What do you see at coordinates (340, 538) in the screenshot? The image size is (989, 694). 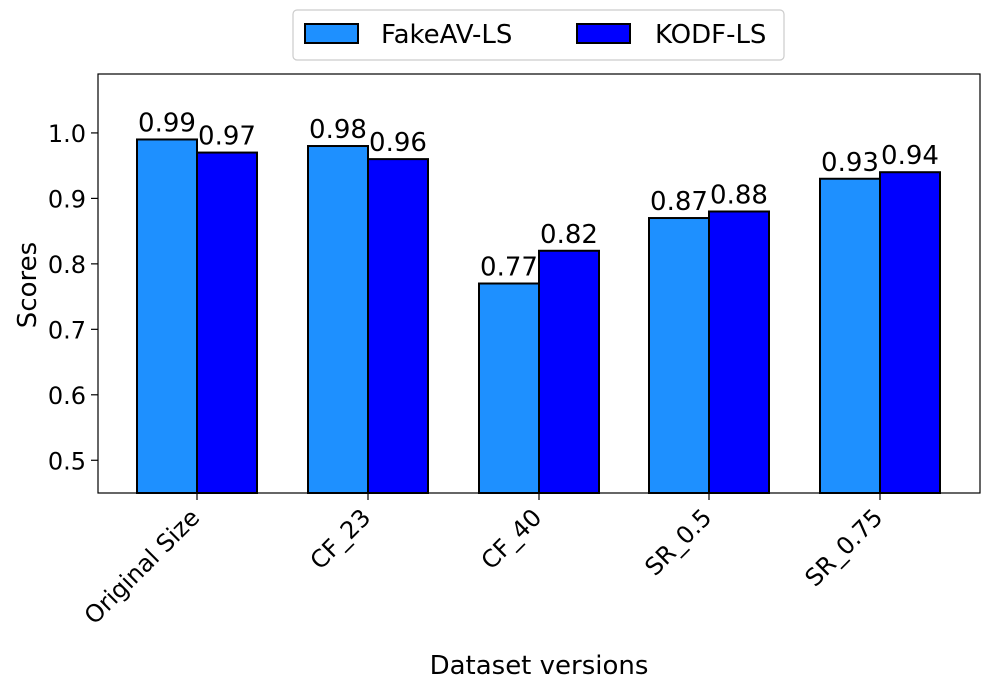 I see `x-tick-label: CF_23` at bounding box center [340, 538].